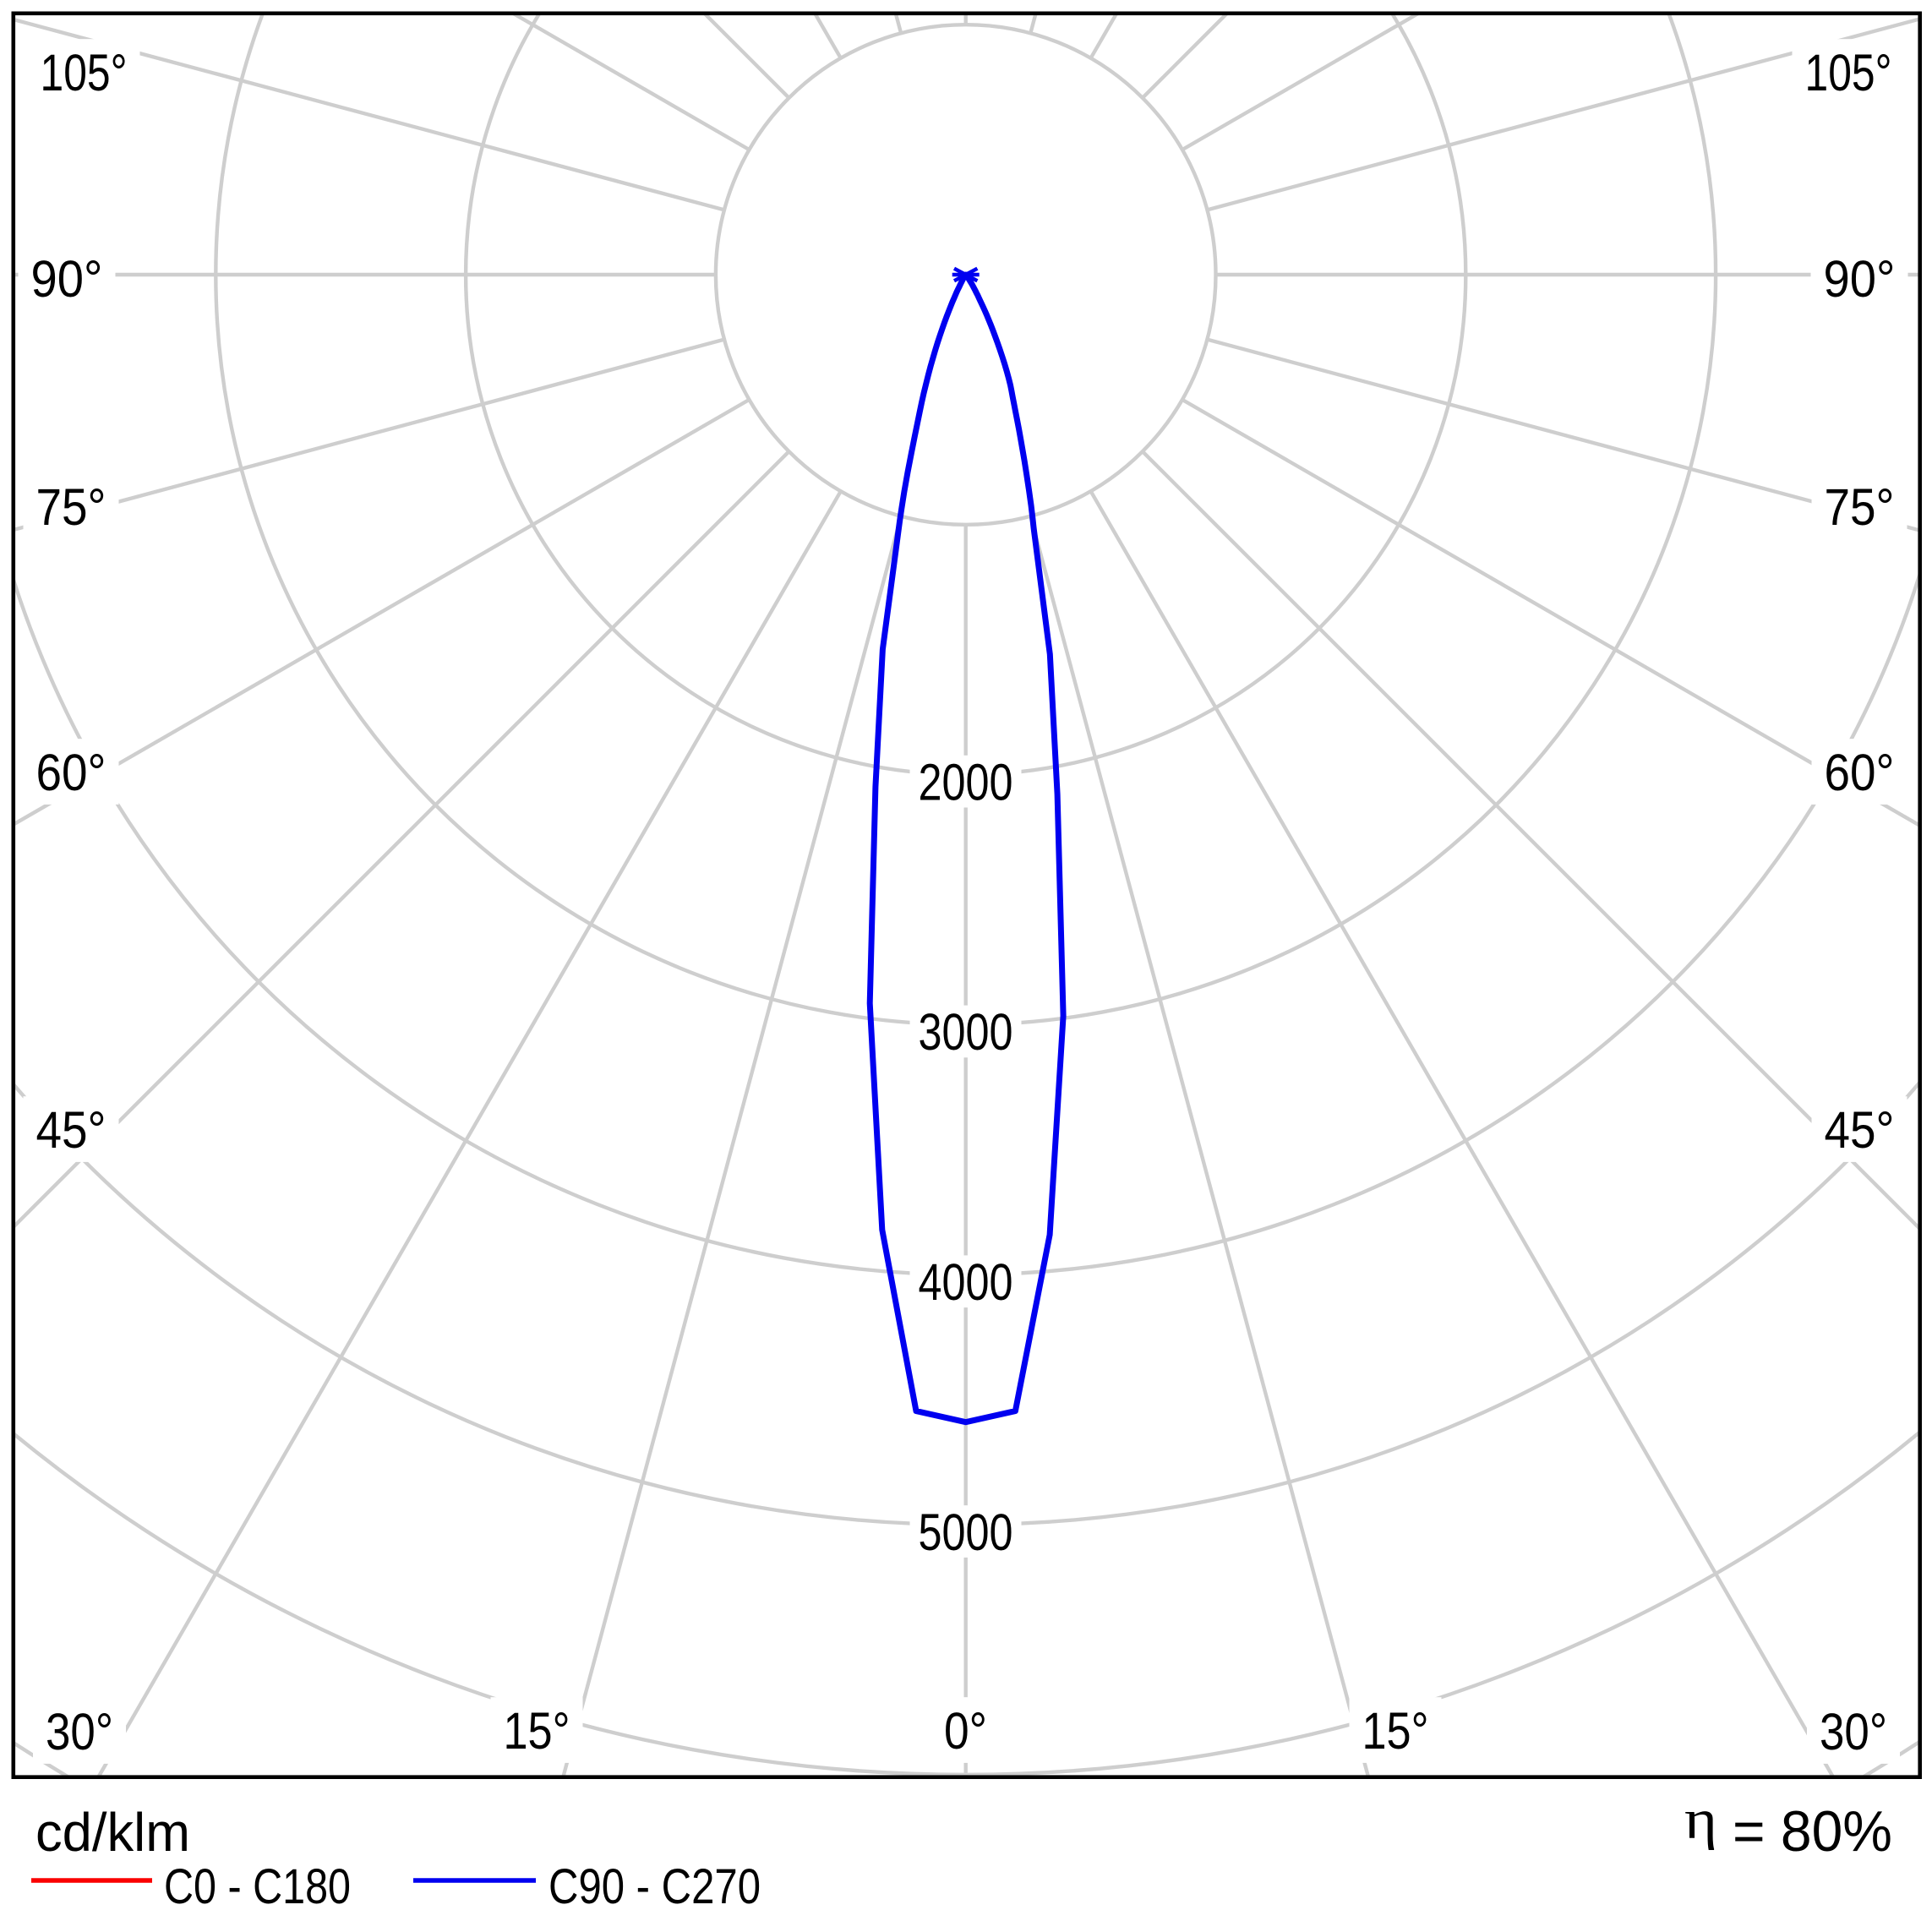 Image resolution: width=1932 pixels, height=1932 pixels. I want to click on svg-text: 2000, so click(966, 781).